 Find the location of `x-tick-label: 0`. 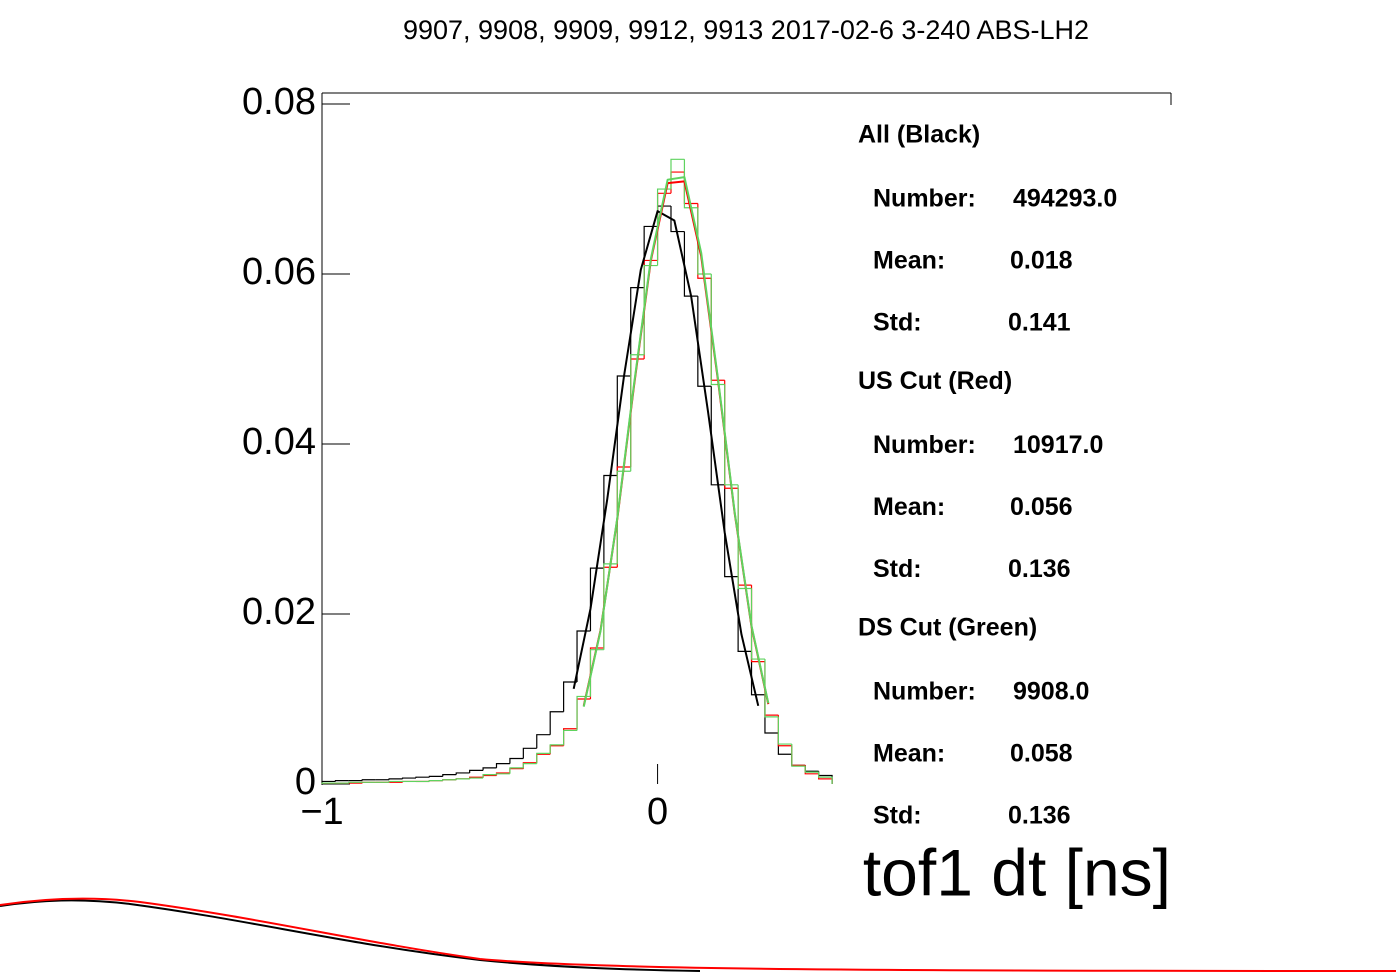

x-tick-label: 0 is located at coordinates (657, 812).